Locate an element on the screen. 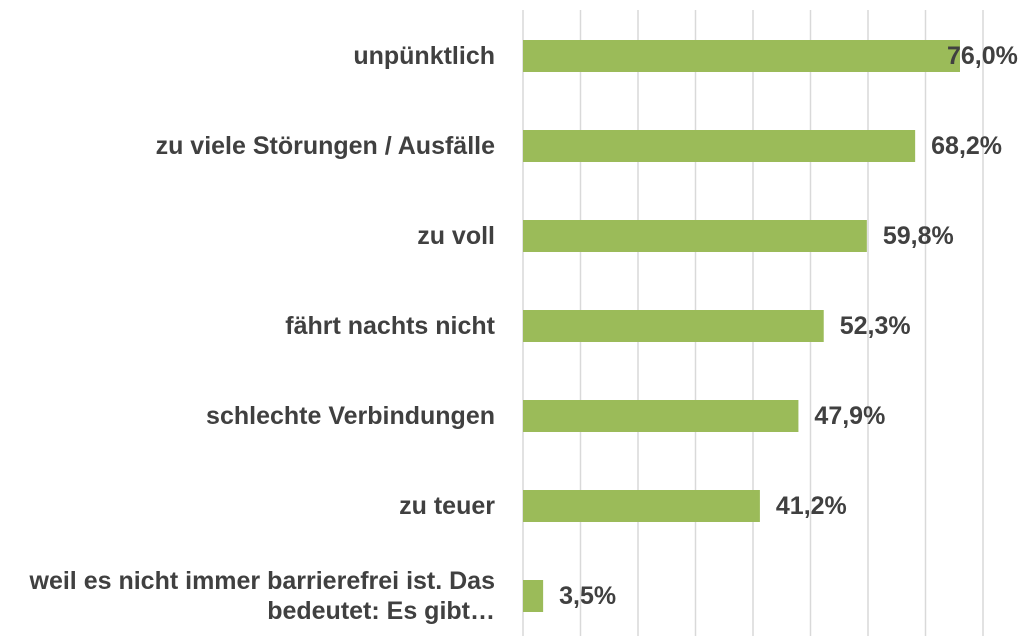 The height and width of the screenshot is (636, 1020). value-label: 41,2% is located at coordinates (811, 506).